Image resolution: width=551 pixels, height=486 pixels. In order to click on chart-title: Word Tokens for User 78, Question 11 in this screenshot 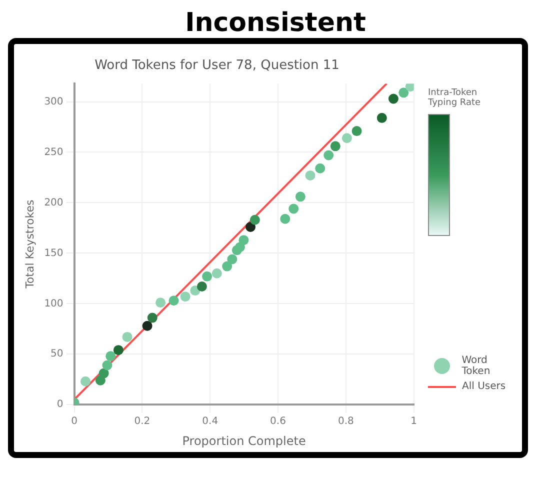, I will do `click(217, 66)`.